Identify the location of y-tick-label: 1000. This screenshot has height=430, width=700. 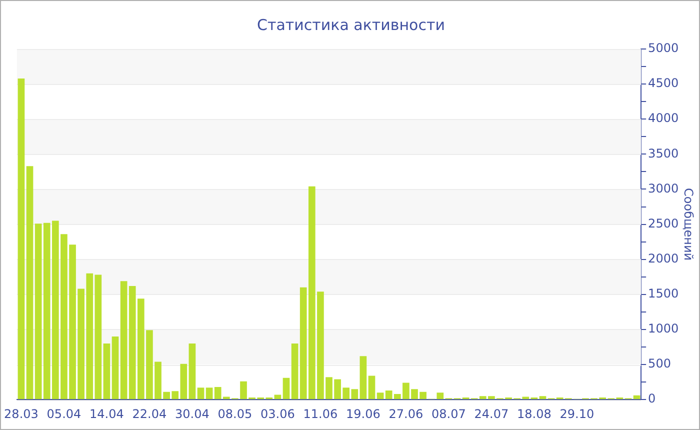
(663, 329).